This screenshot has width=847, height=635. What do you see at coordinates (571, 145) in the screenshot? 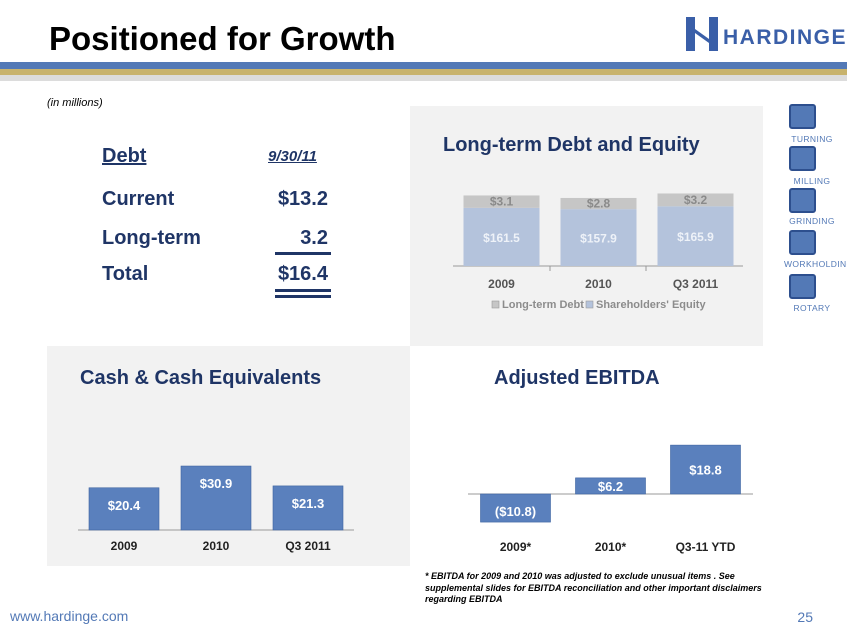
I see `debt-equity-chart-title: Long-term Debt and Equity` at bounding box center [571, 145].